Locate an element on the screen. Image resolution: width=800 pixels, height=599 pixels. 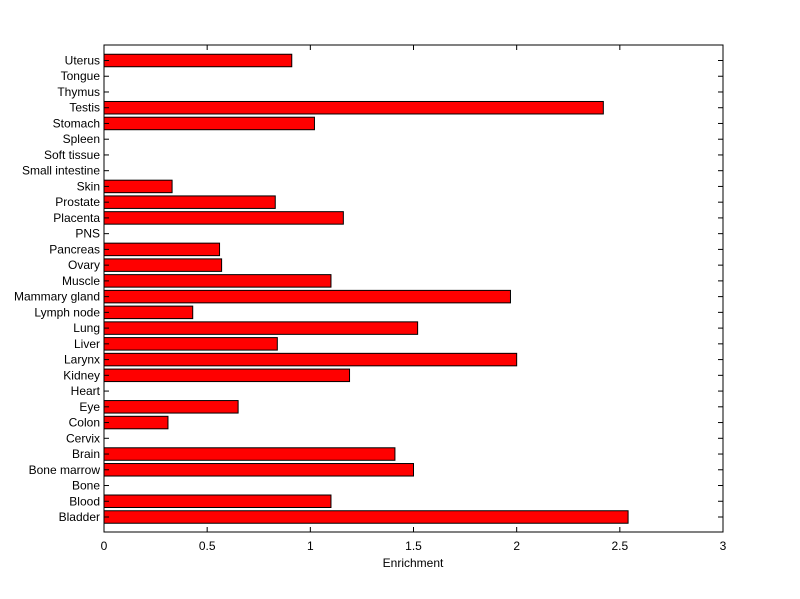
x-axis-title: Enrichment is located at coordinates (413, 563).